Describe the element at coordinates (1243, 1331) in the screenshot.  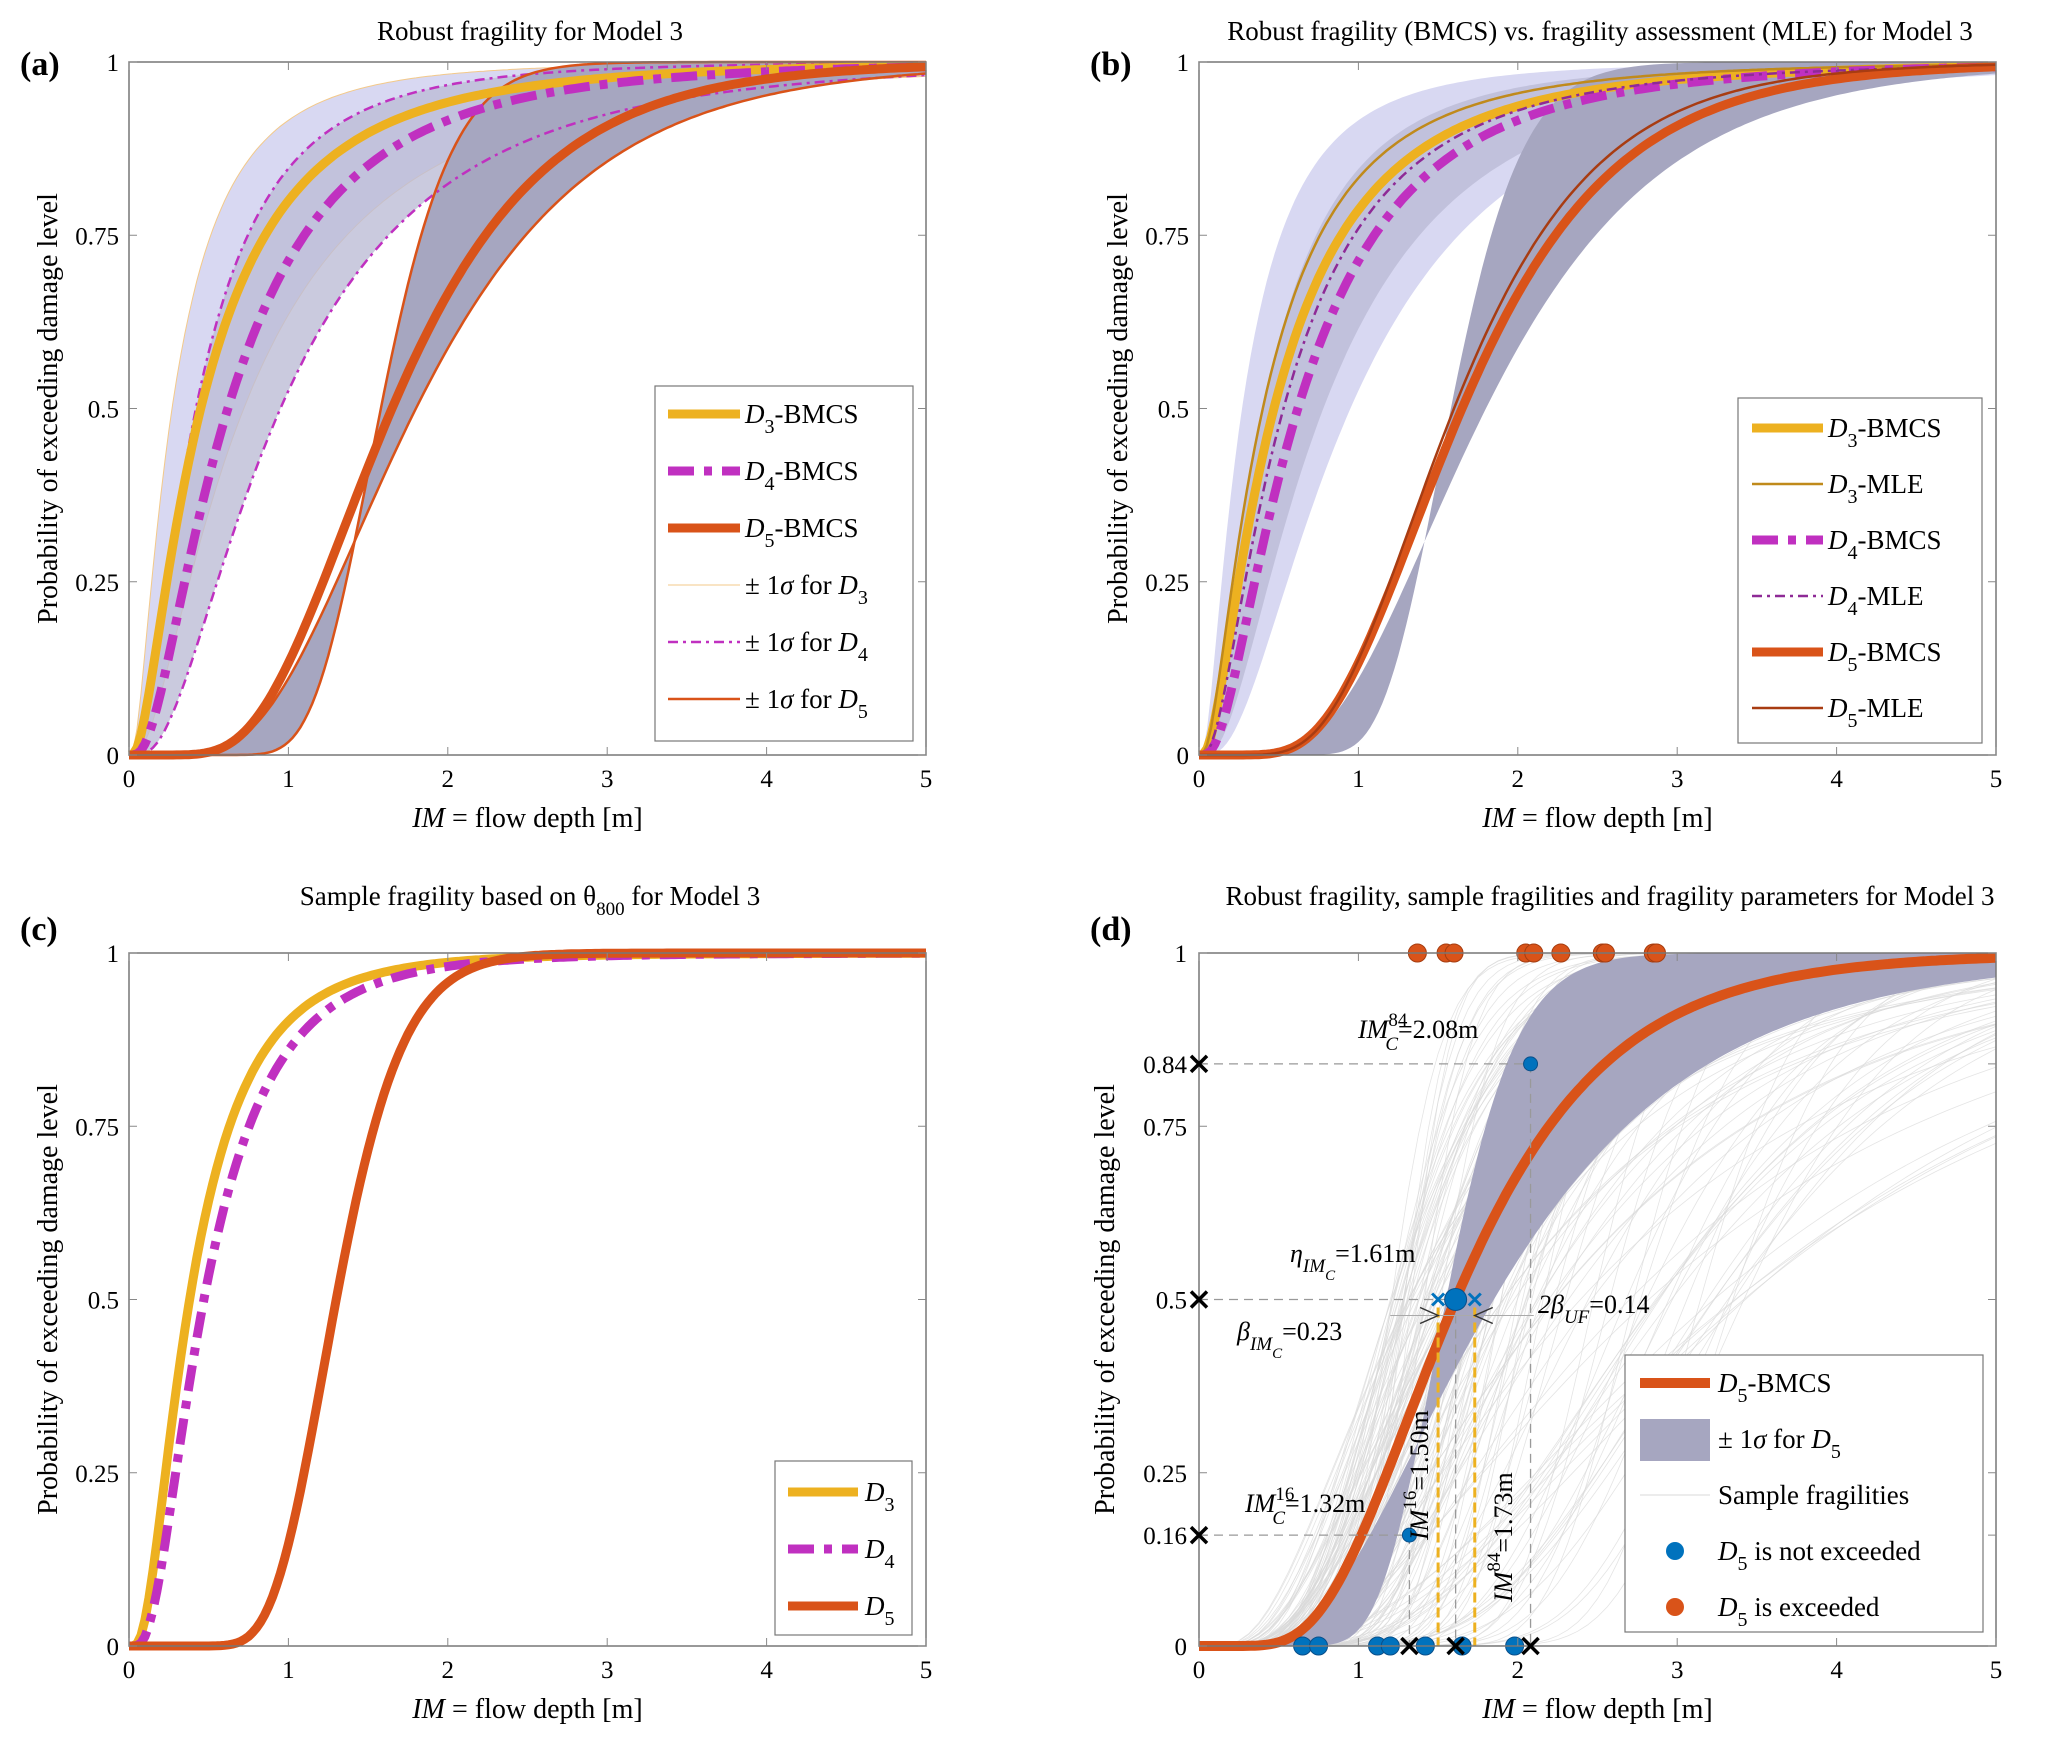
I see `annot-pre: β` at that location.